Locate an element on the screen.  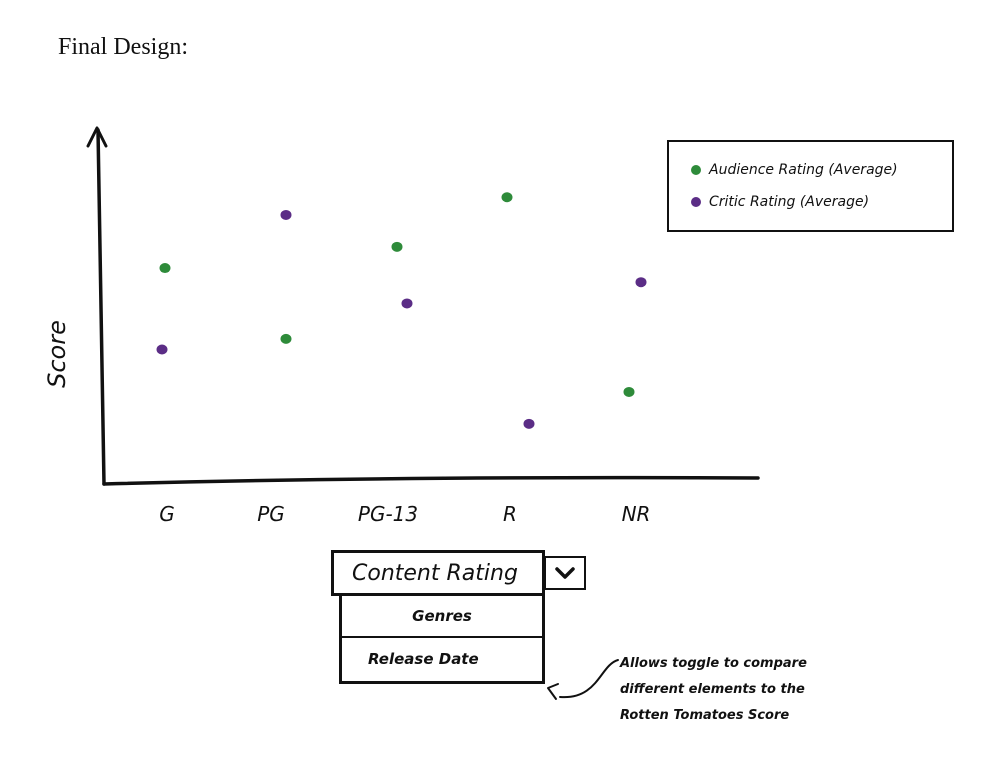
dropdown-toggle-button is located at coordinates (565, 573).